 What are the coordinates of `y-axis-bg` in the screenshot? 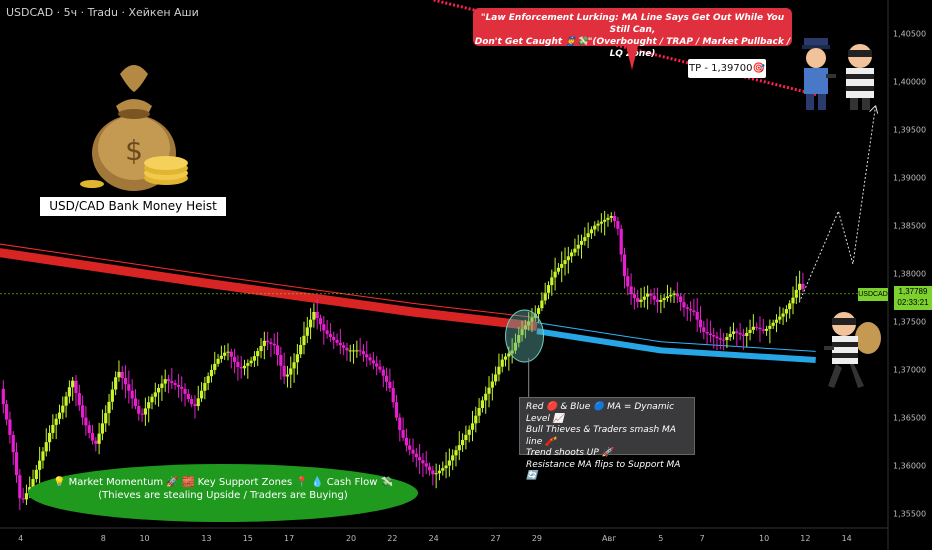 It's located at (910, 275).